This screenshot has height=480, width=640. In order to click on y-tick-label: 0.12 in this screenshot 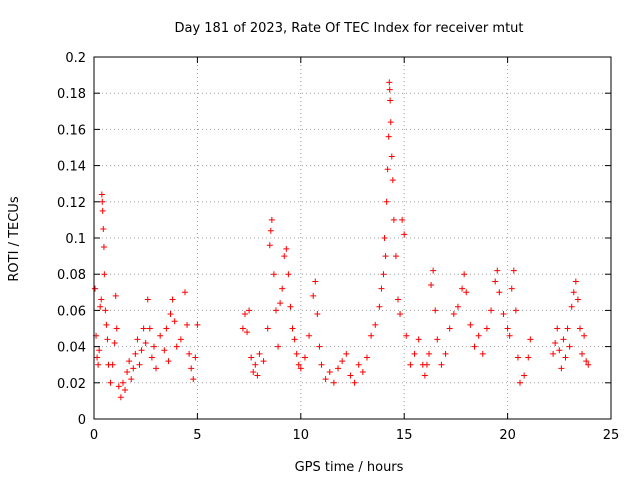, I will do `click(71, 203)`.